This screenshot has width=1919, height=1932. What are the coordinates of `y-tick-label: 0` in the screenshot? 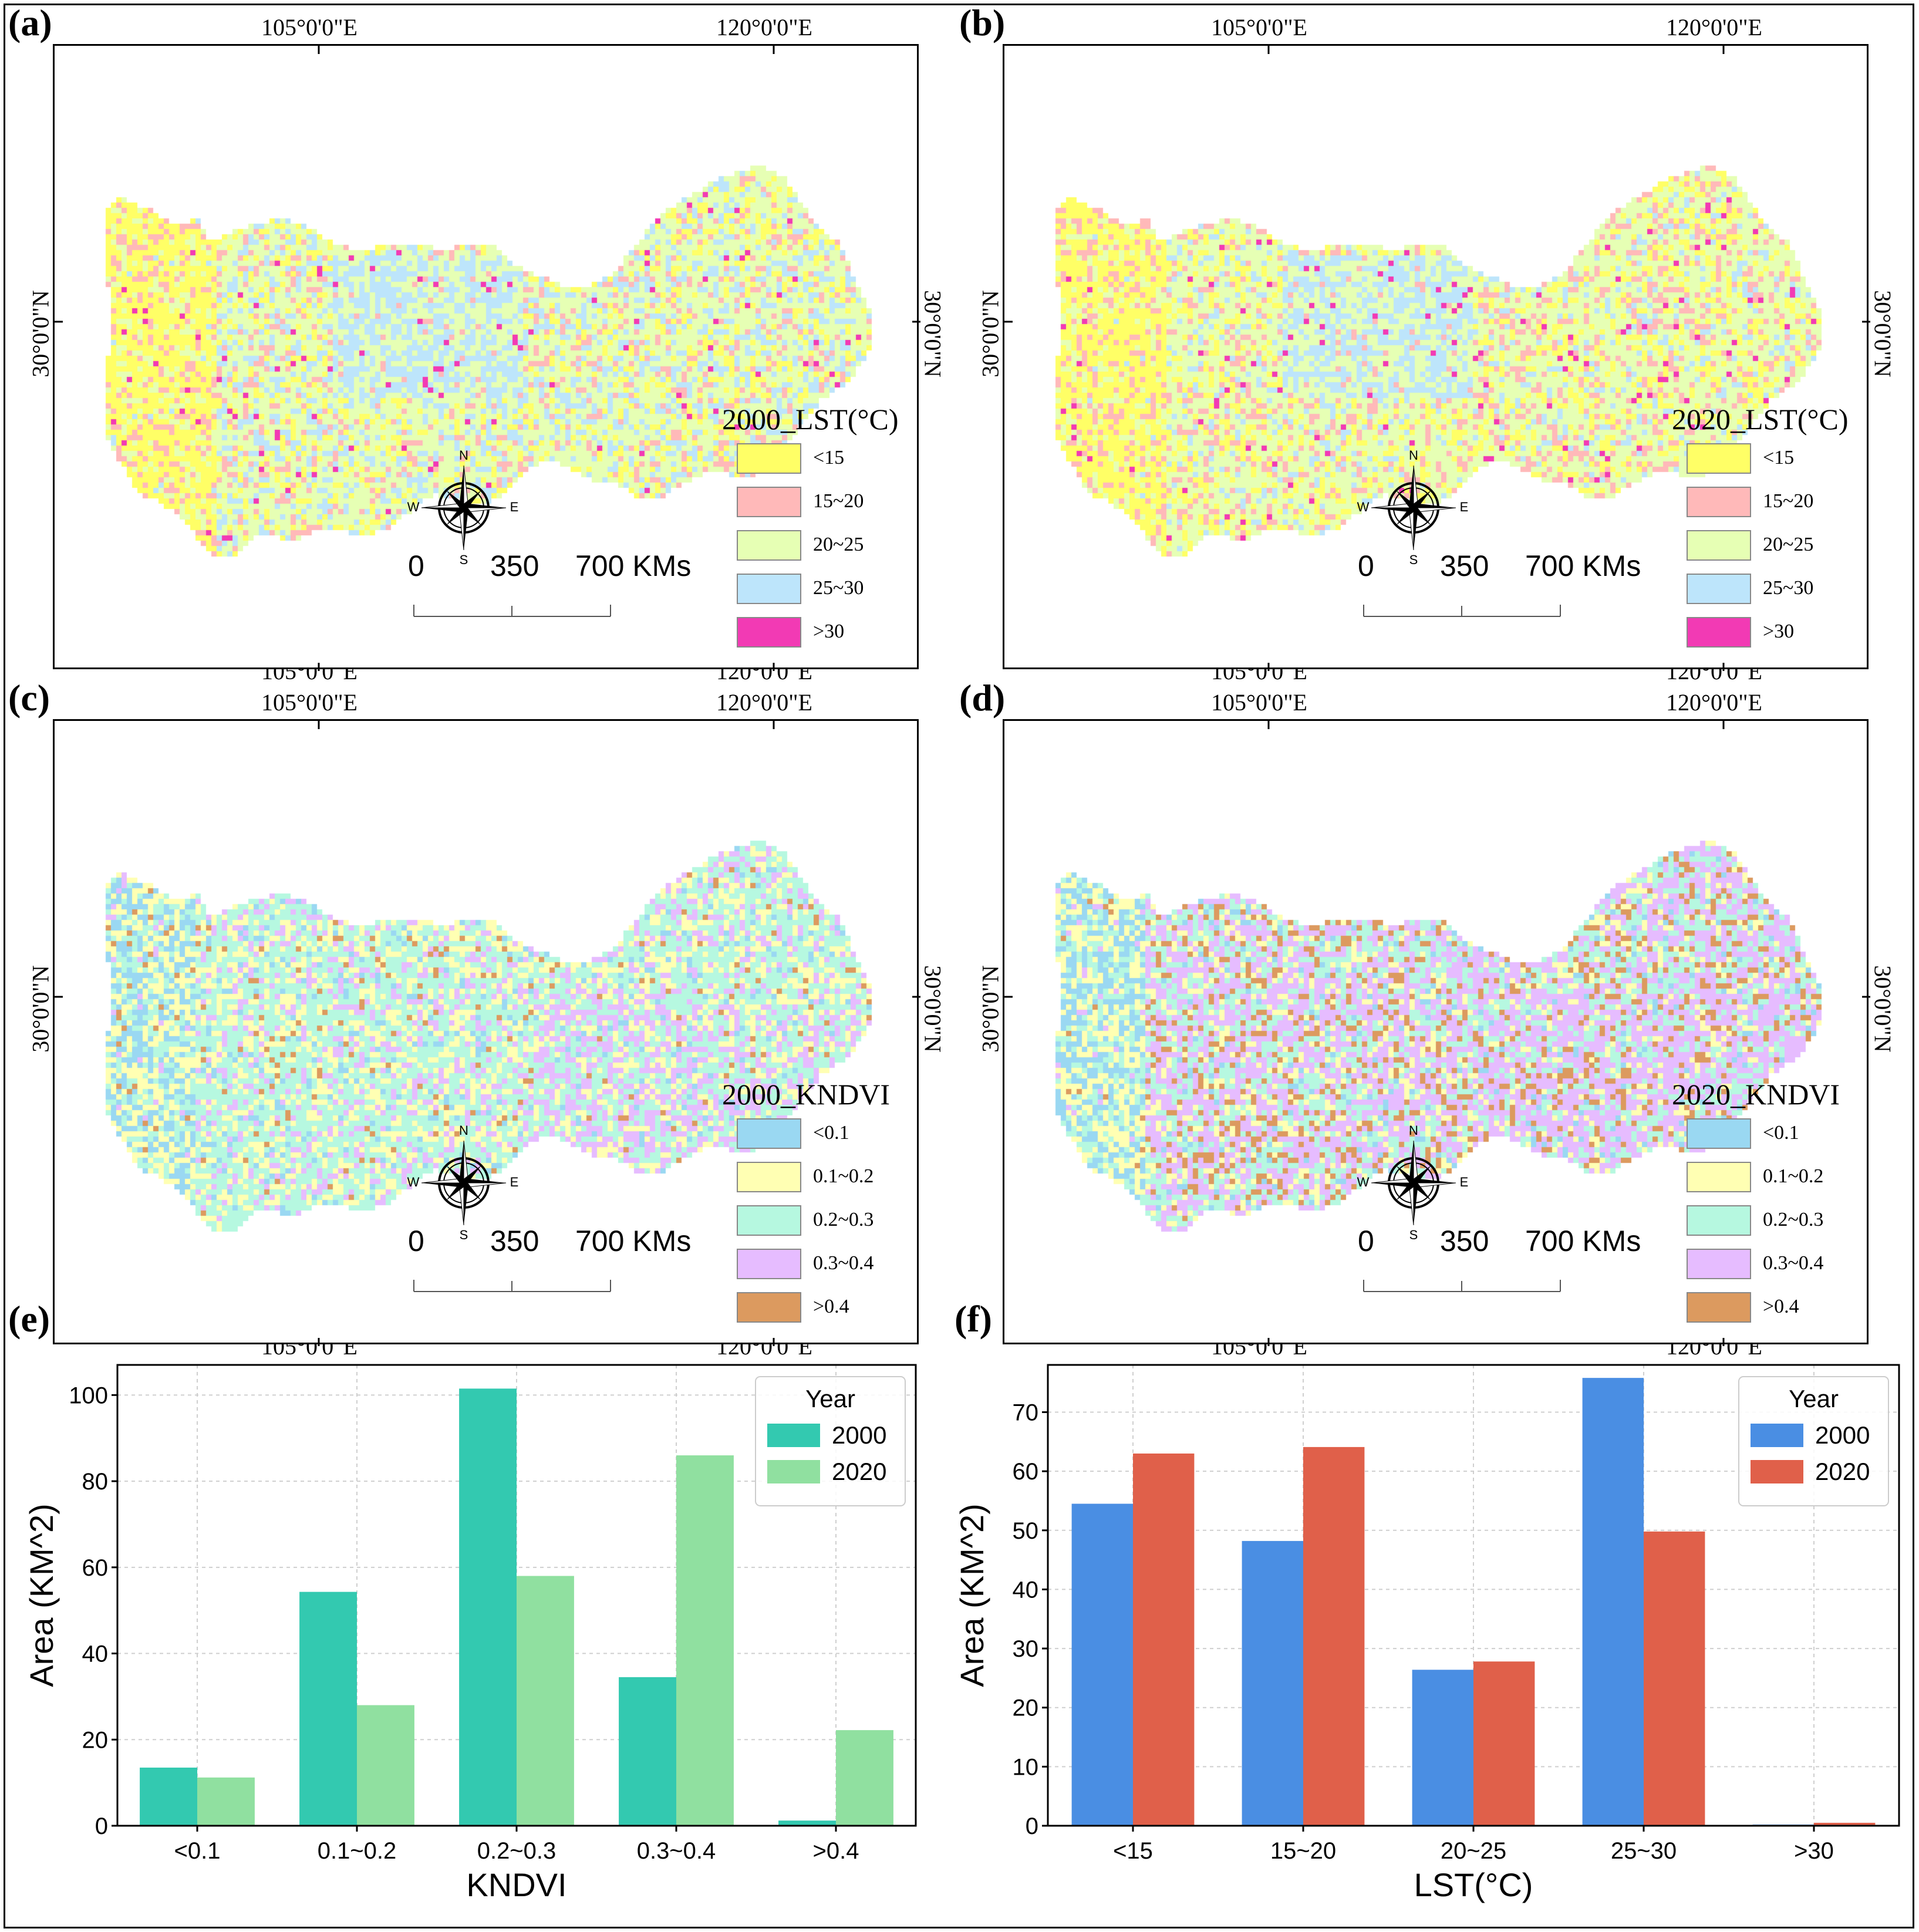 It's located at (1032, 1826).